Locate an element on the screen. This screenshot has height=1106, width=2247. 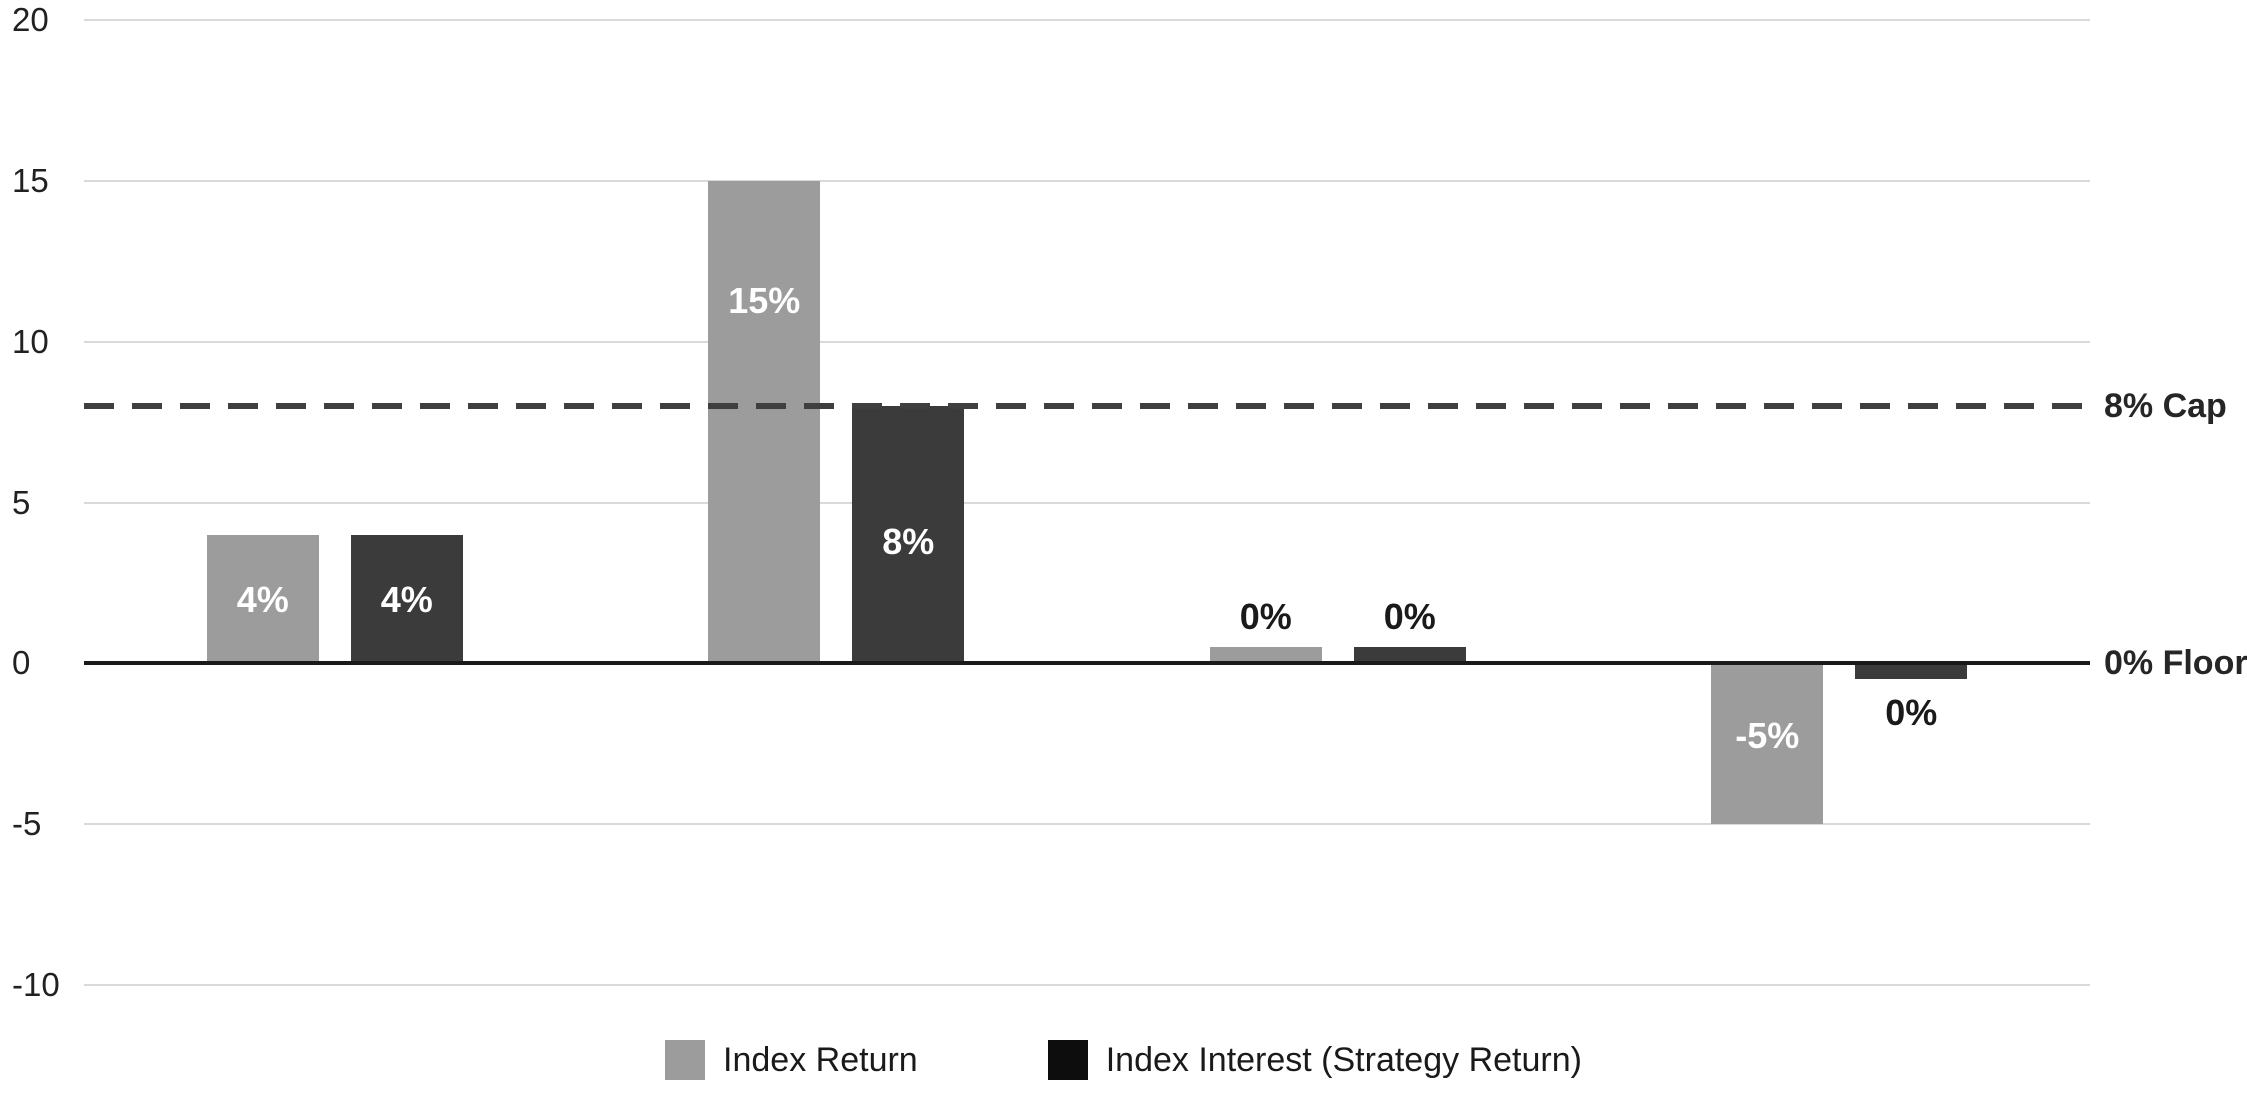
bar-index-interest-group3 is located at coordinates (1409, 655).